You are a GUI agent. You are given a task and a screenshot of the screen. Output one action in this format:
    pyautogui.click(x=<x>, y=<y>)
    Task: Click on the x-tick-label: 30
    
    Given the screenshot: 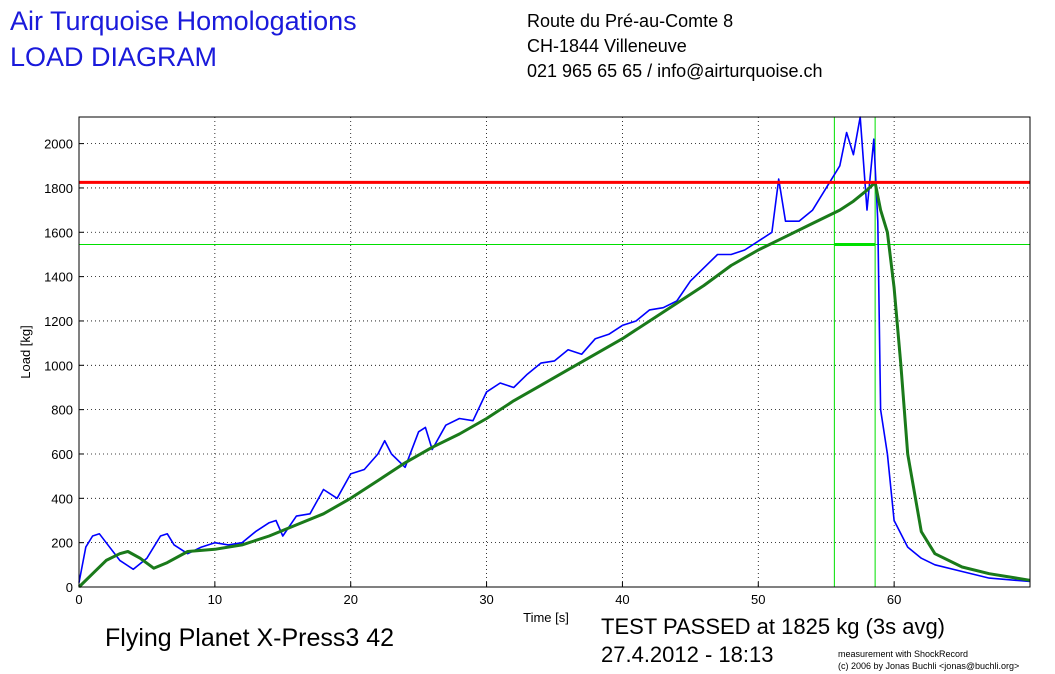 What is the action you would take?
    pyautogui.click(x=486, y=599)
    